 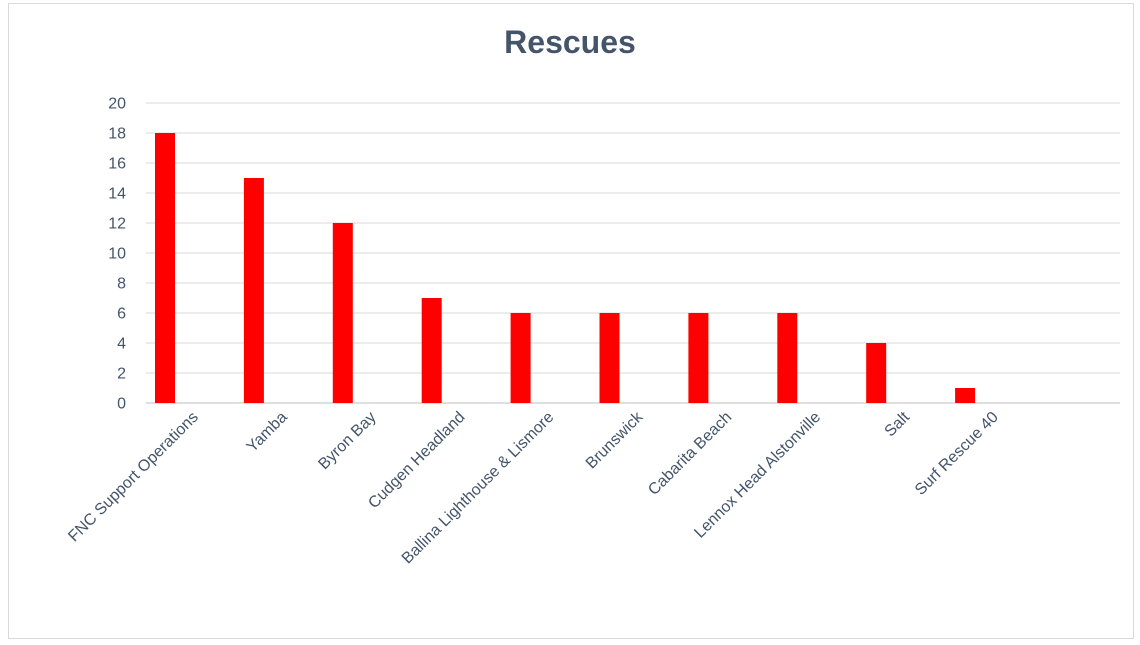 I want to click on y-tick-label: 2, so click(x=121, y=374).